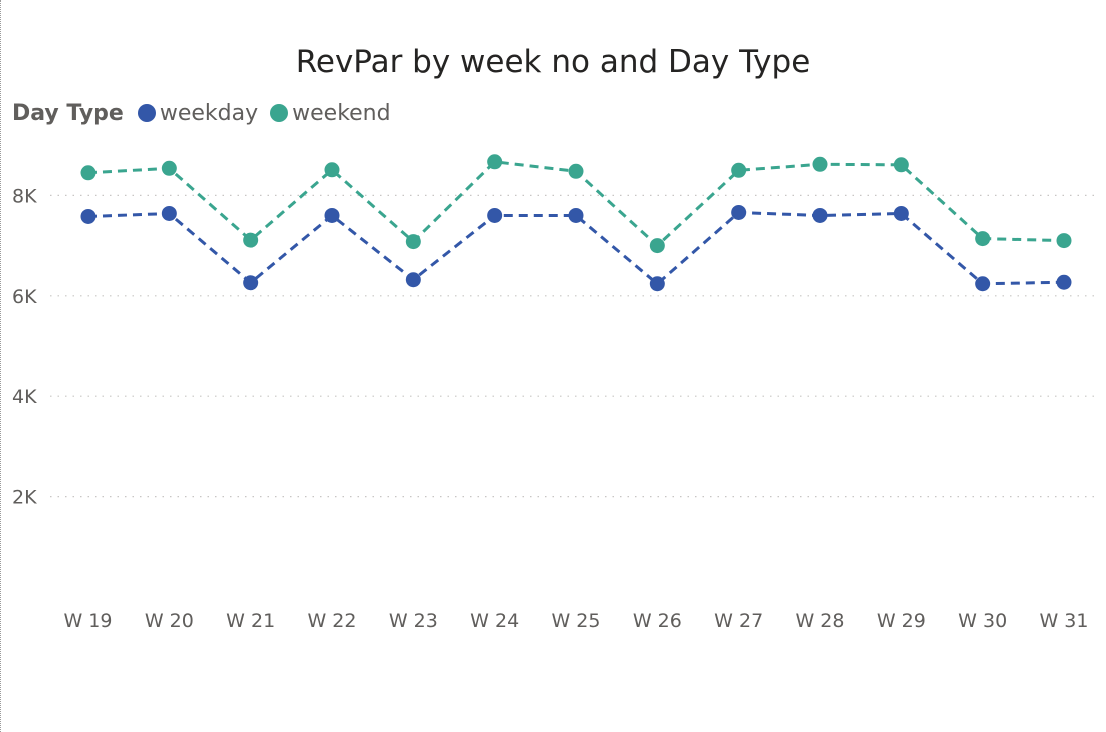  I want to click on x-tick-label: W 24, so click(494, 621).